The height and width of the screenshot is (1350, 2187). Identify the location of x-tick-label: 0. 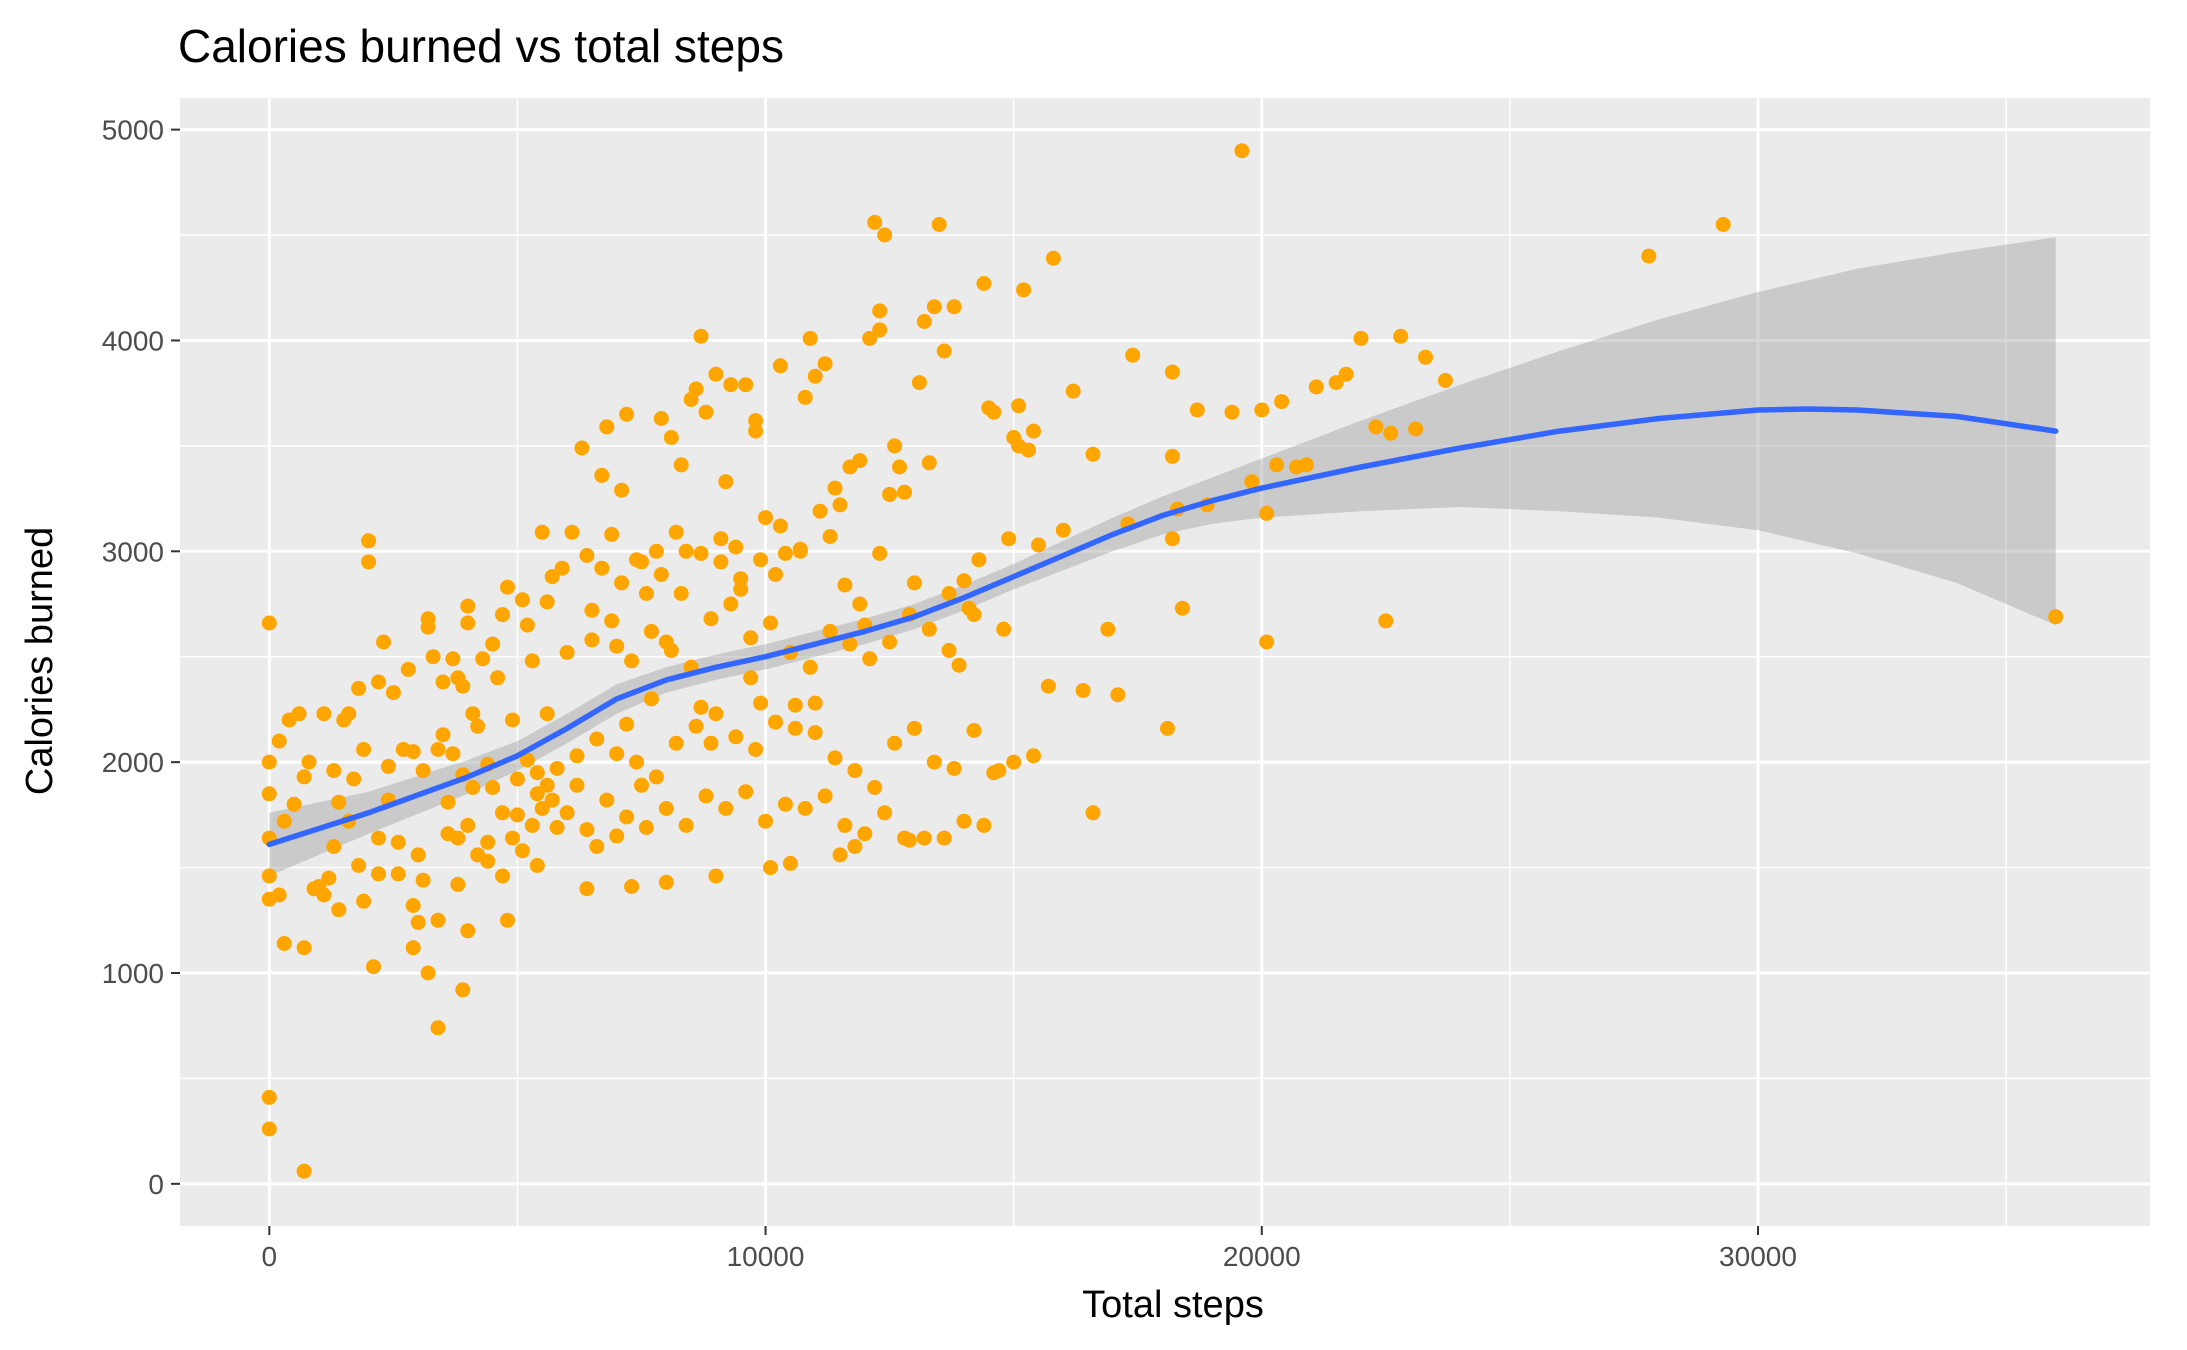
(270, 1256).